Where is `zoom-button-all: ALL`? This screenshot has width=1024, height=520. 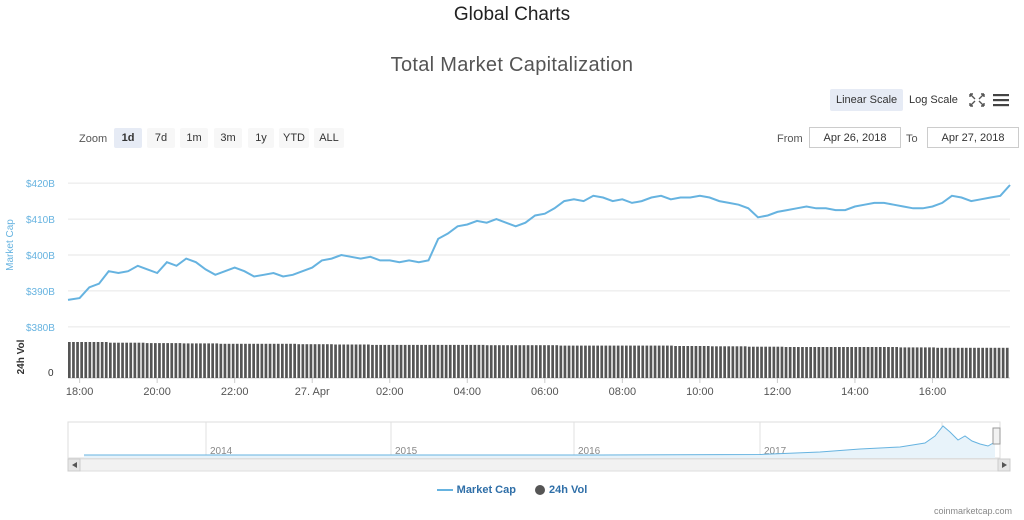
zoom-button-all: ALL is located at coordinates (329, 138).